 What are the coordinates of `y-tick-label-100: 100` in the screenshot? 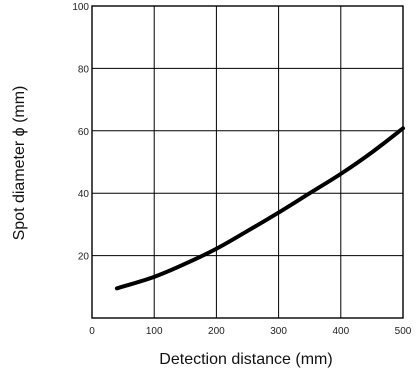 It's located at (80, 7).